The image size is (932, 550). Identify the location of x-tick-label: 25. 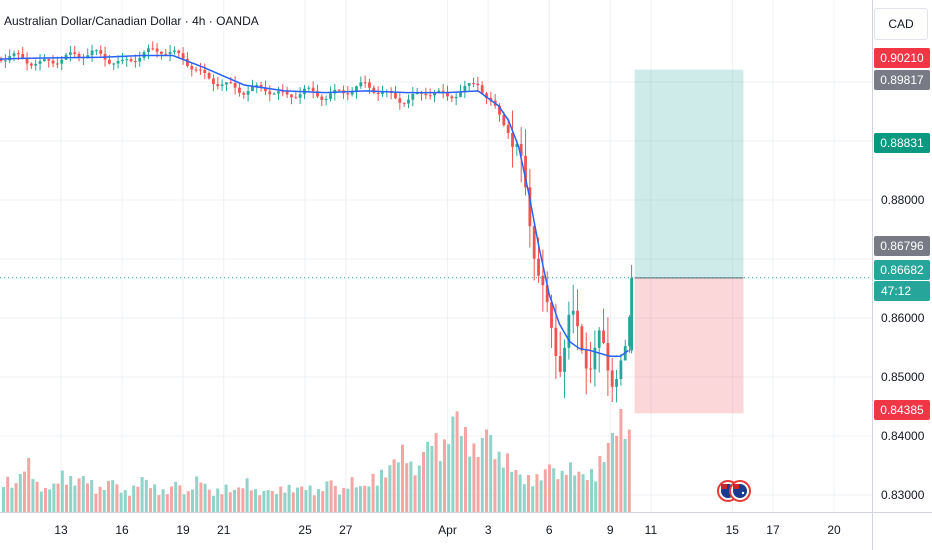
(305, 530).